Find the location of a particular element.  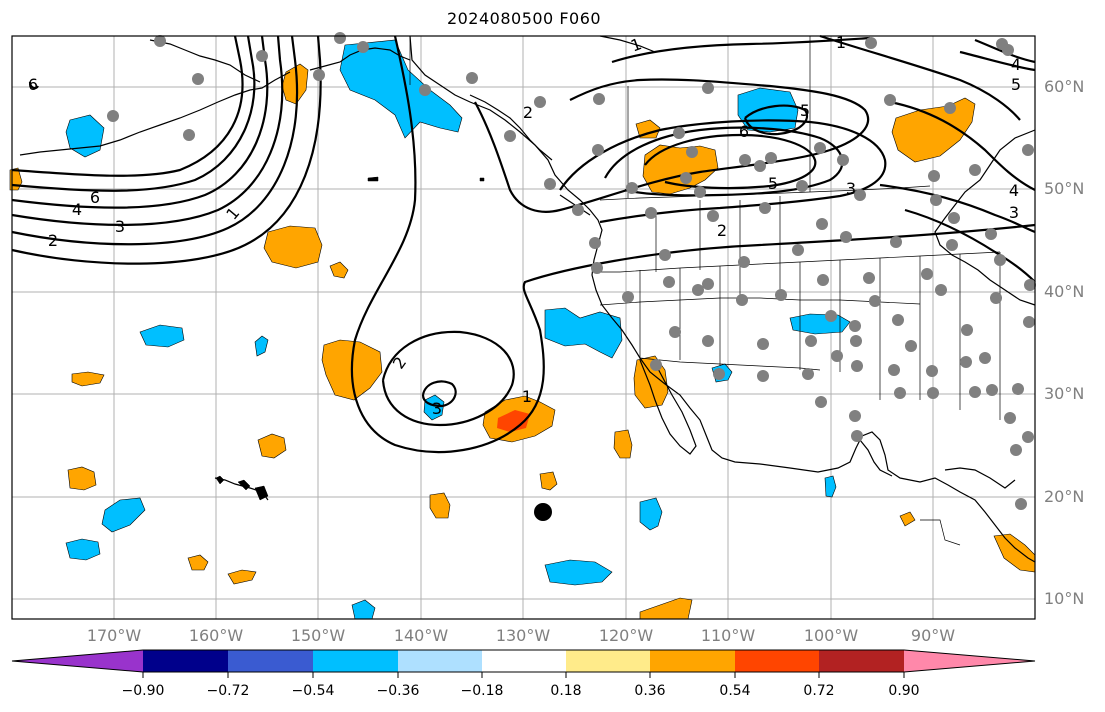

lon-label-90w: 90°W is located at coordinates (933, 635).